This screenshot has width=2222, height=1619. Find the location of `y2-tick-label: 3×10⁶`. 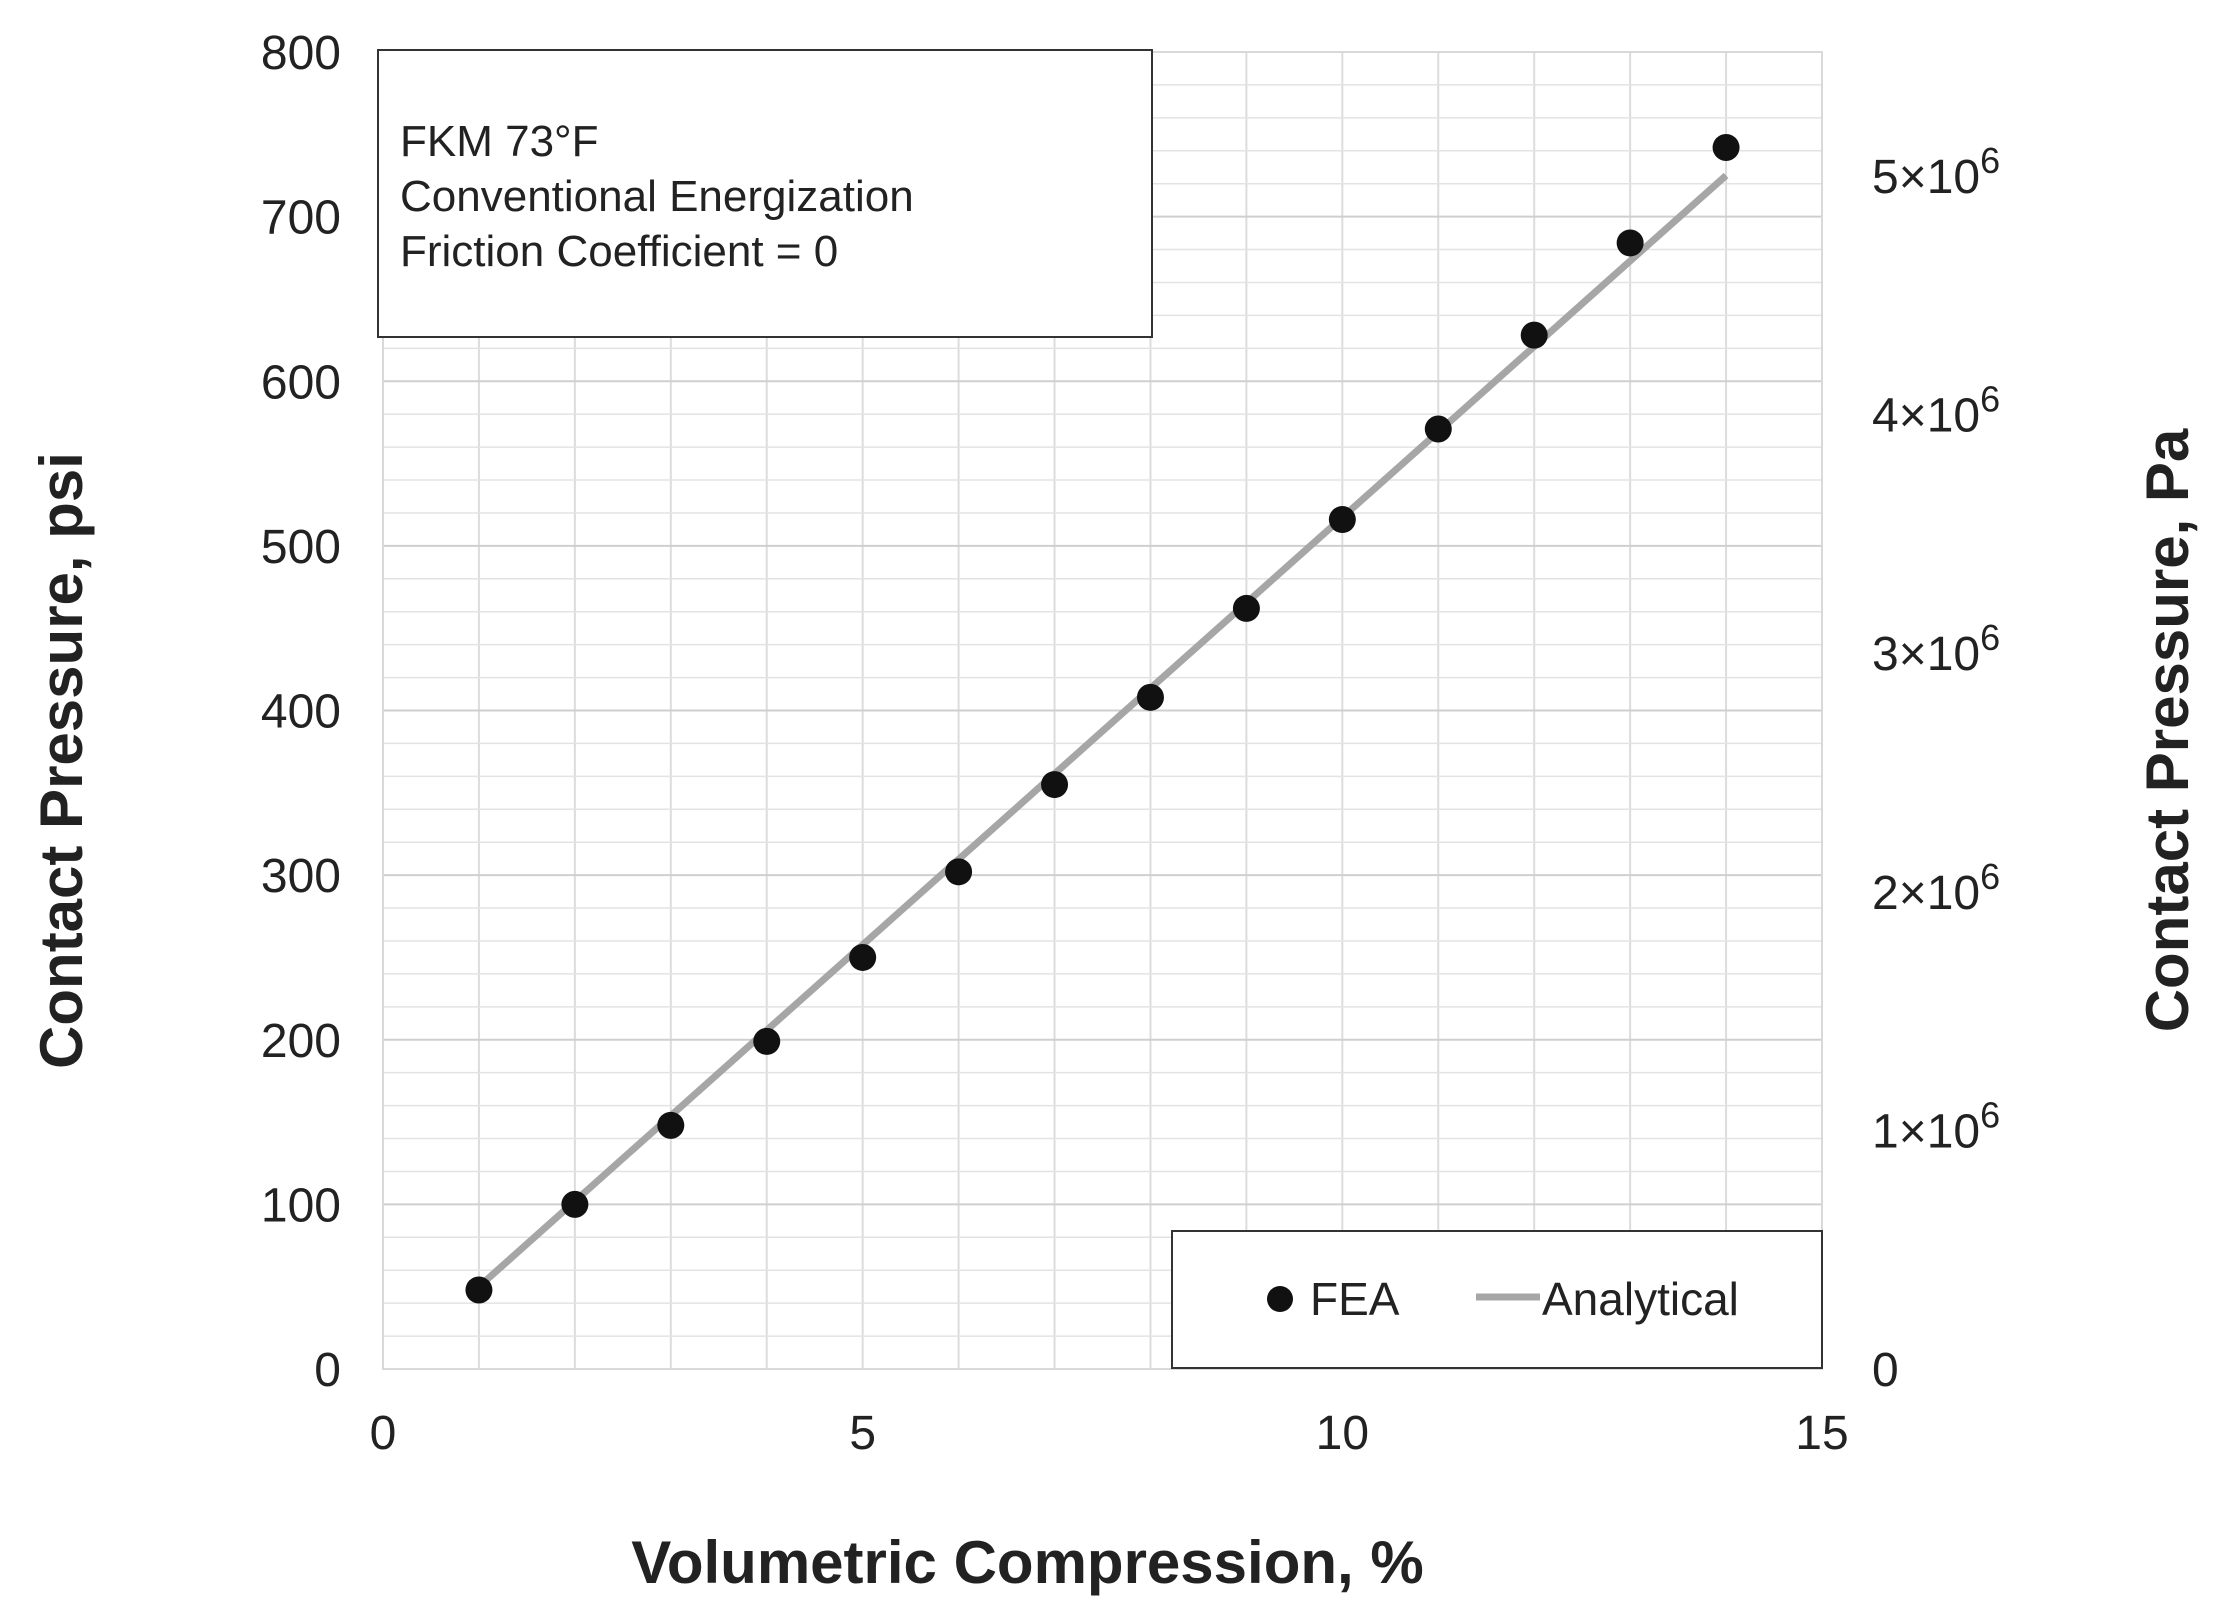

y2-tick-label: 3×10⁶ is located at coordinates (1936, 649).